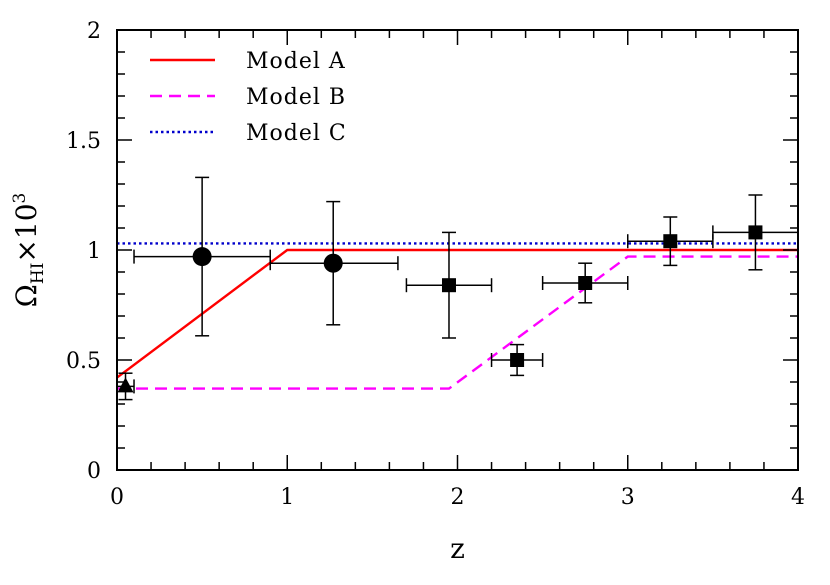  I want to click on y-tick-label: 1, so click(94, 251).